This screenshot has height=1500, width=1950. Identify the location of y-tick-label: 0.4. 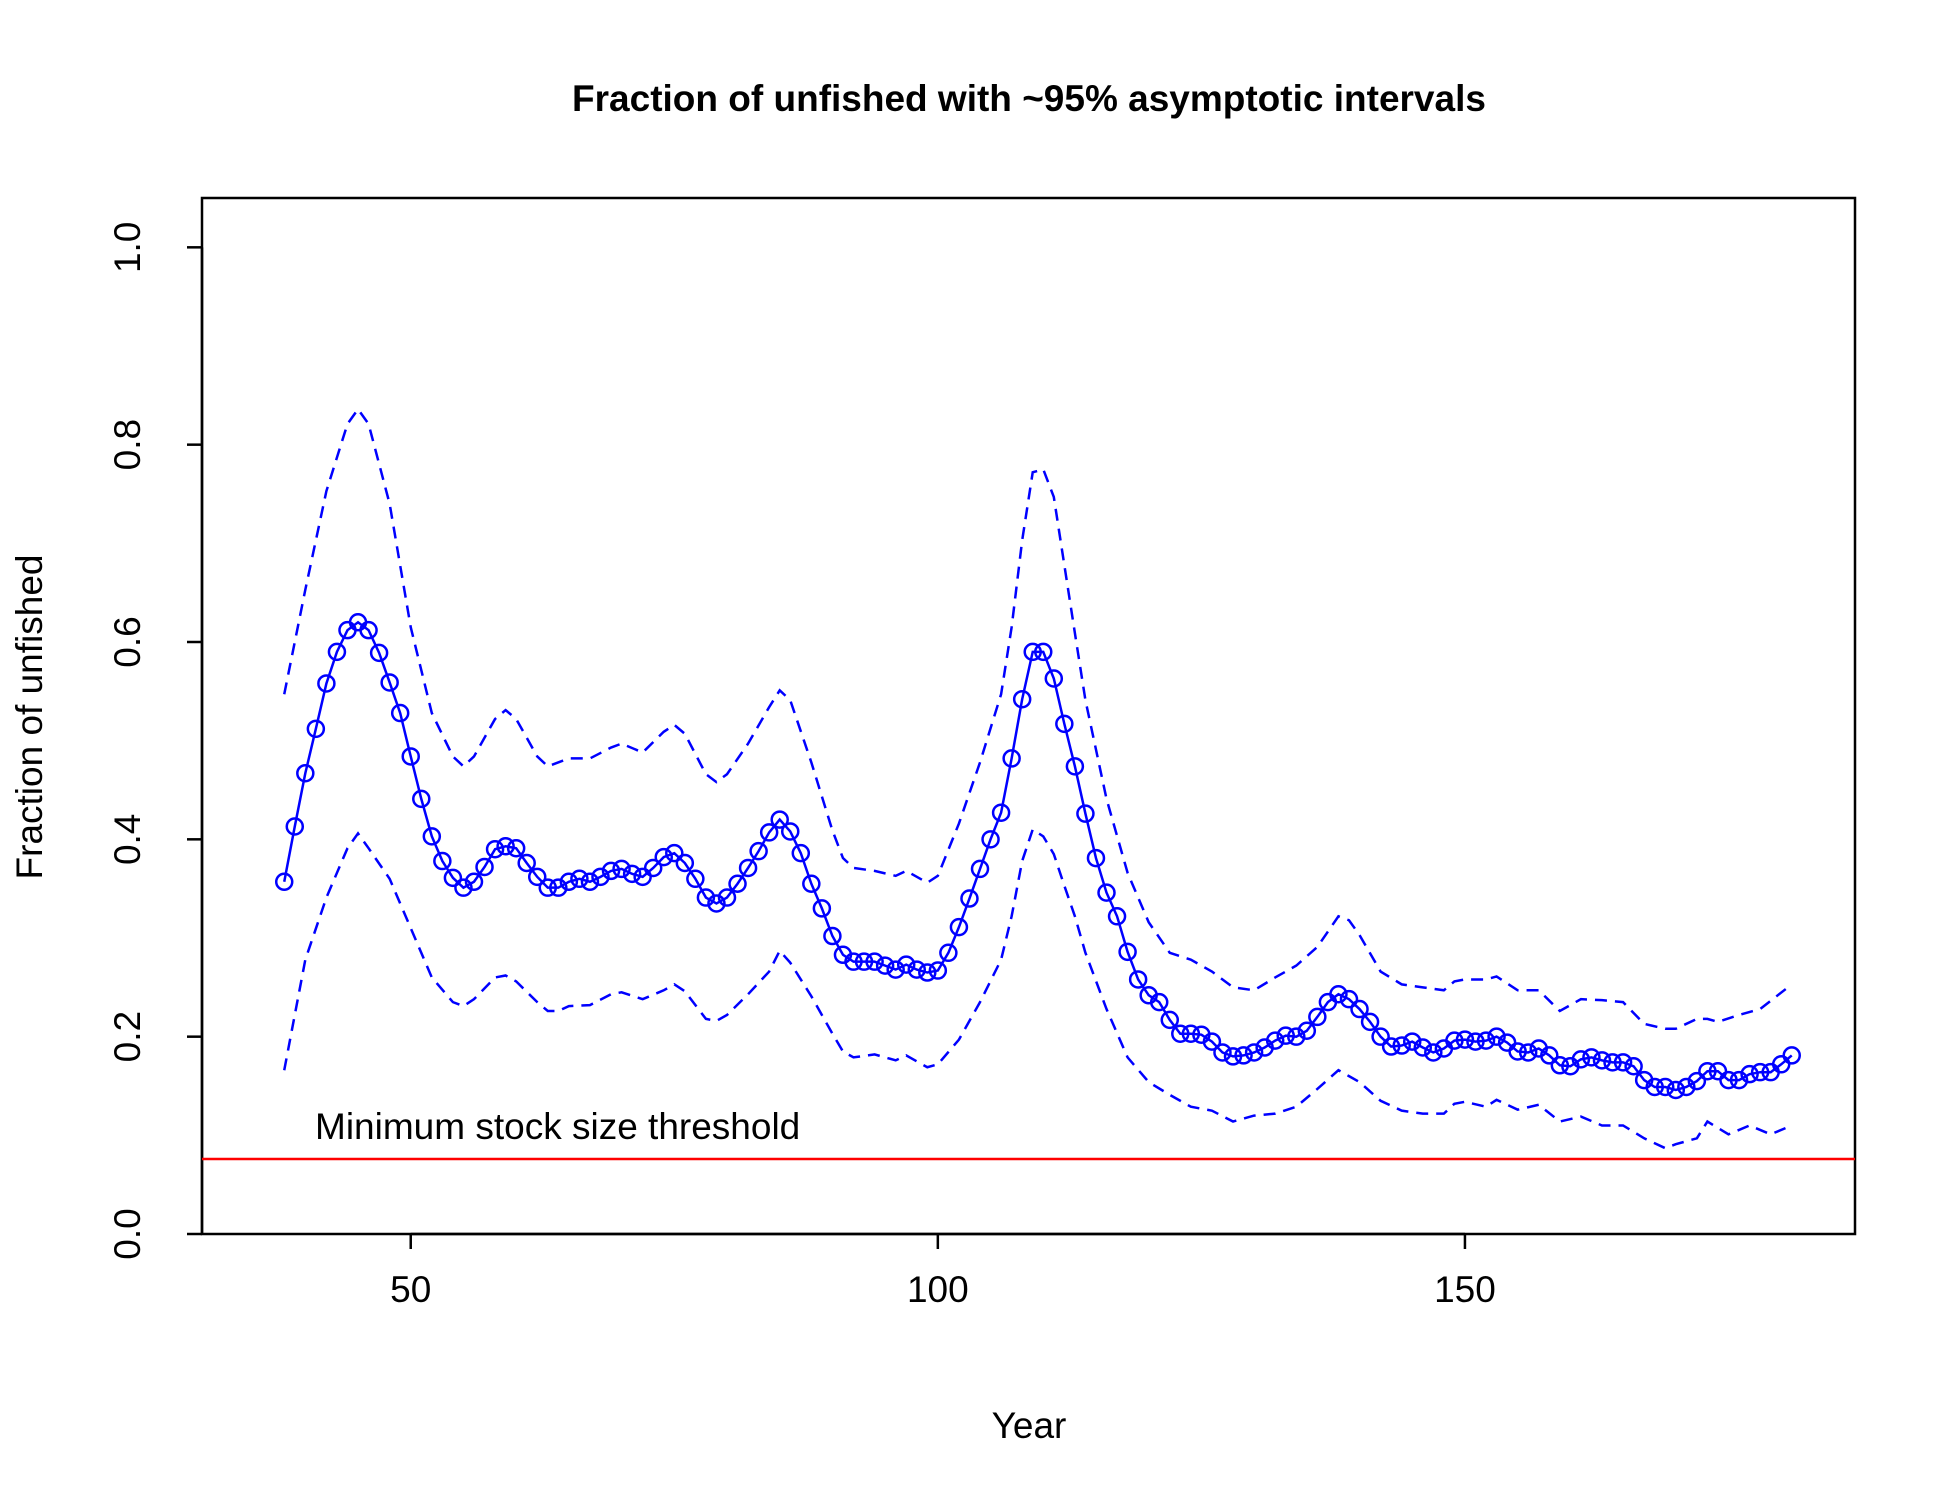
(127, 839).